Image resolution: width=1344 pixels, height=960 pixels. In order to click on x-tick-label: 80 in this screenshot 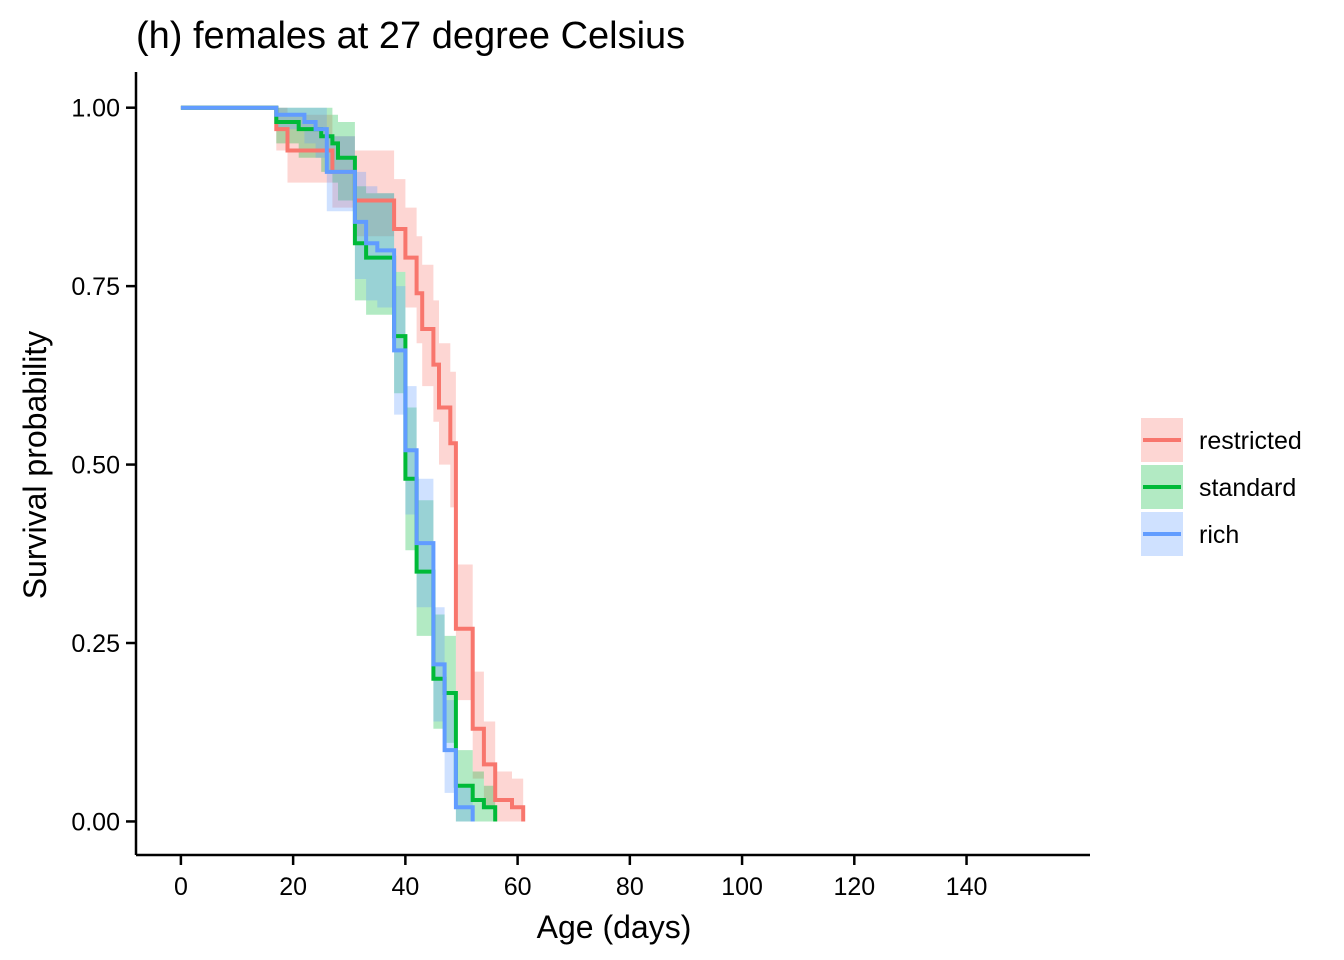, I will do `click(630, 887)`.